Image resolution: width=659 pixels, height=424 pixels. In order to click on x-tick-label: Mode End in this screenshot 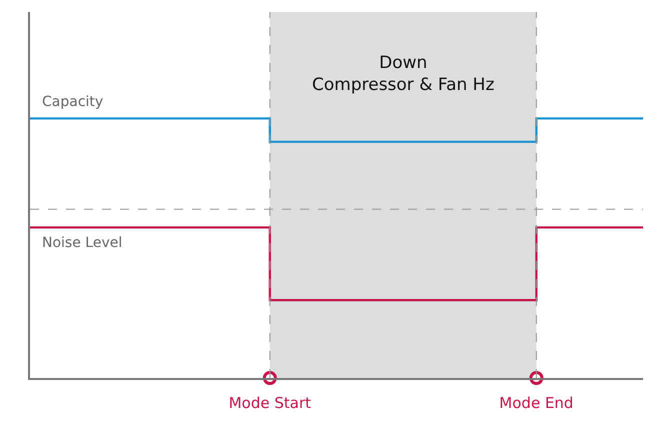, I will do `click(536, 403)`.